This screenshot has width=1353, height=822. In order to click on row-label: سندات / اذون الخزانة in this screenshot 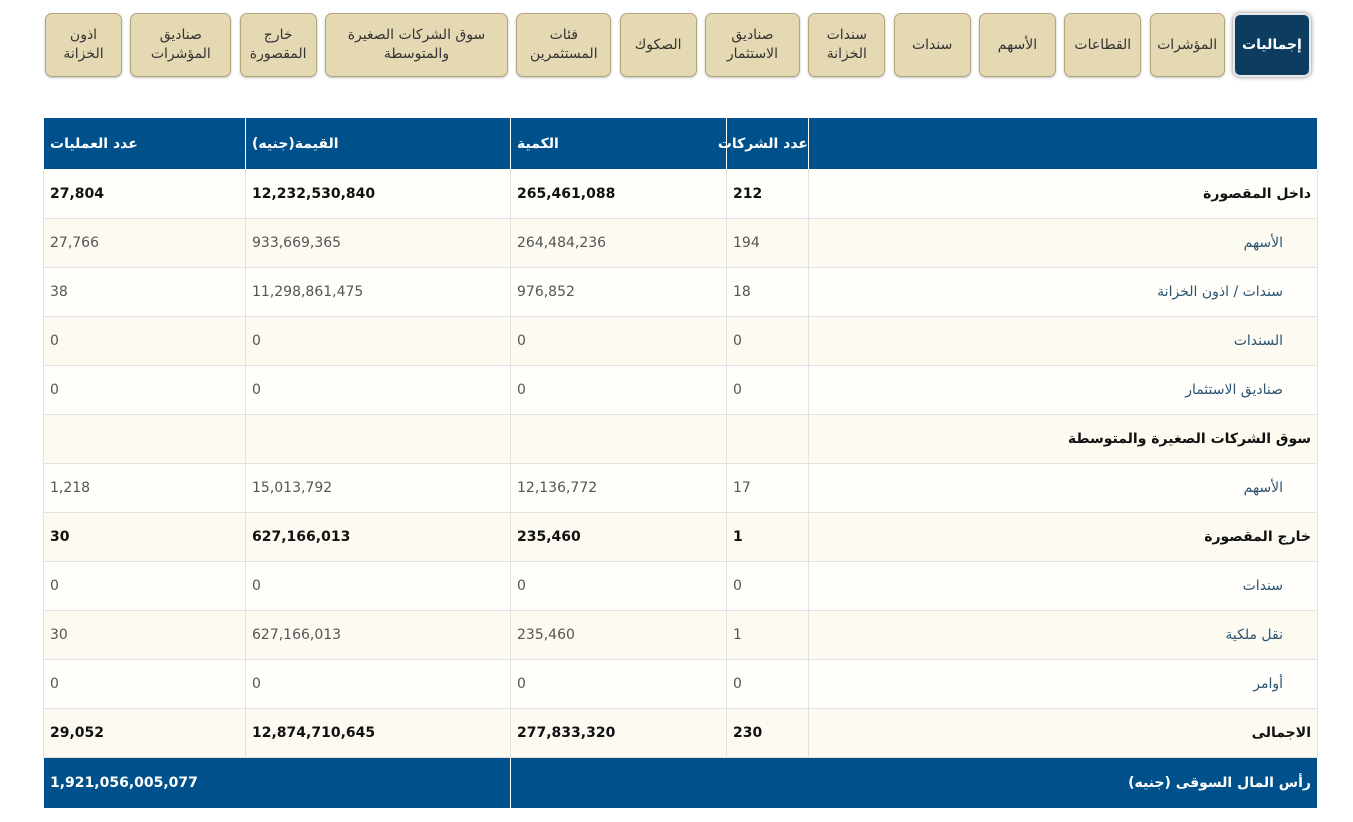, I will do `click(1063, 292)`.